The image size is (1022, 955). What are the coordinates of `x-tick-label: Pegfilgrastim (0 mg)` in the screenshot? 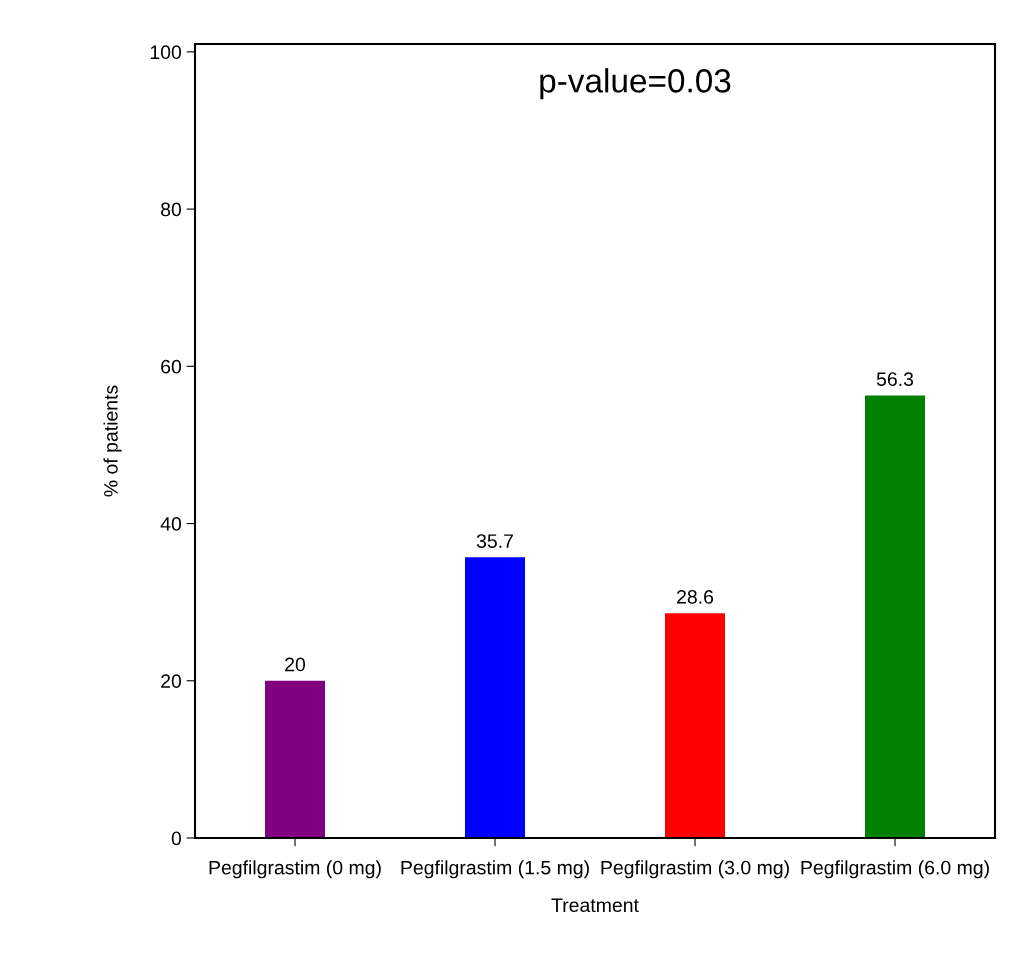 It's located at (295, 869).